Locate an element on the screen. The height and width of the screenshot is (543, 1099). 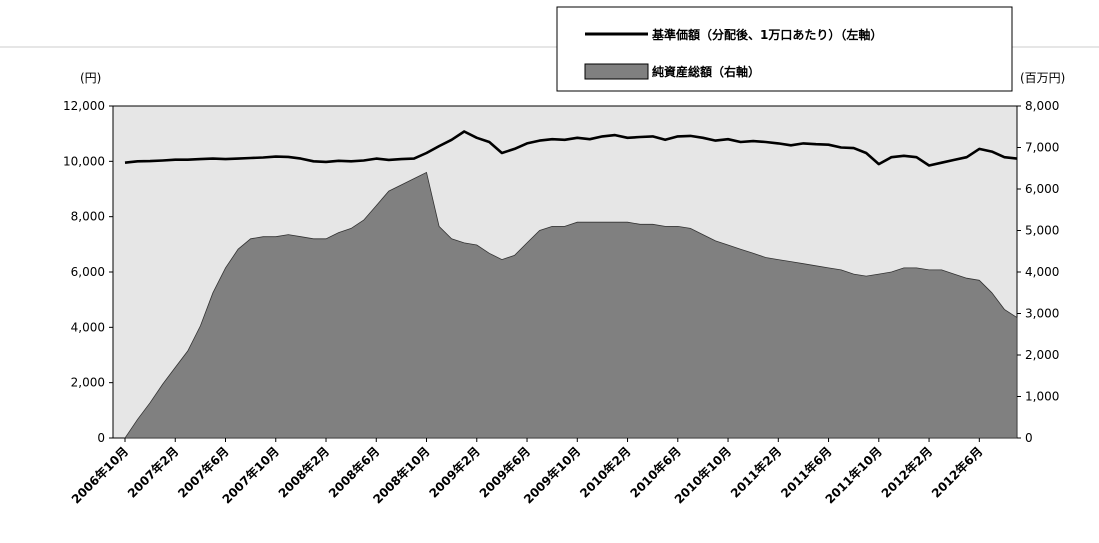
legend: 基準価額（分配後、1万口あたり）（左軸） 純資産総額（右軸） is located at coordinates (784, 49).